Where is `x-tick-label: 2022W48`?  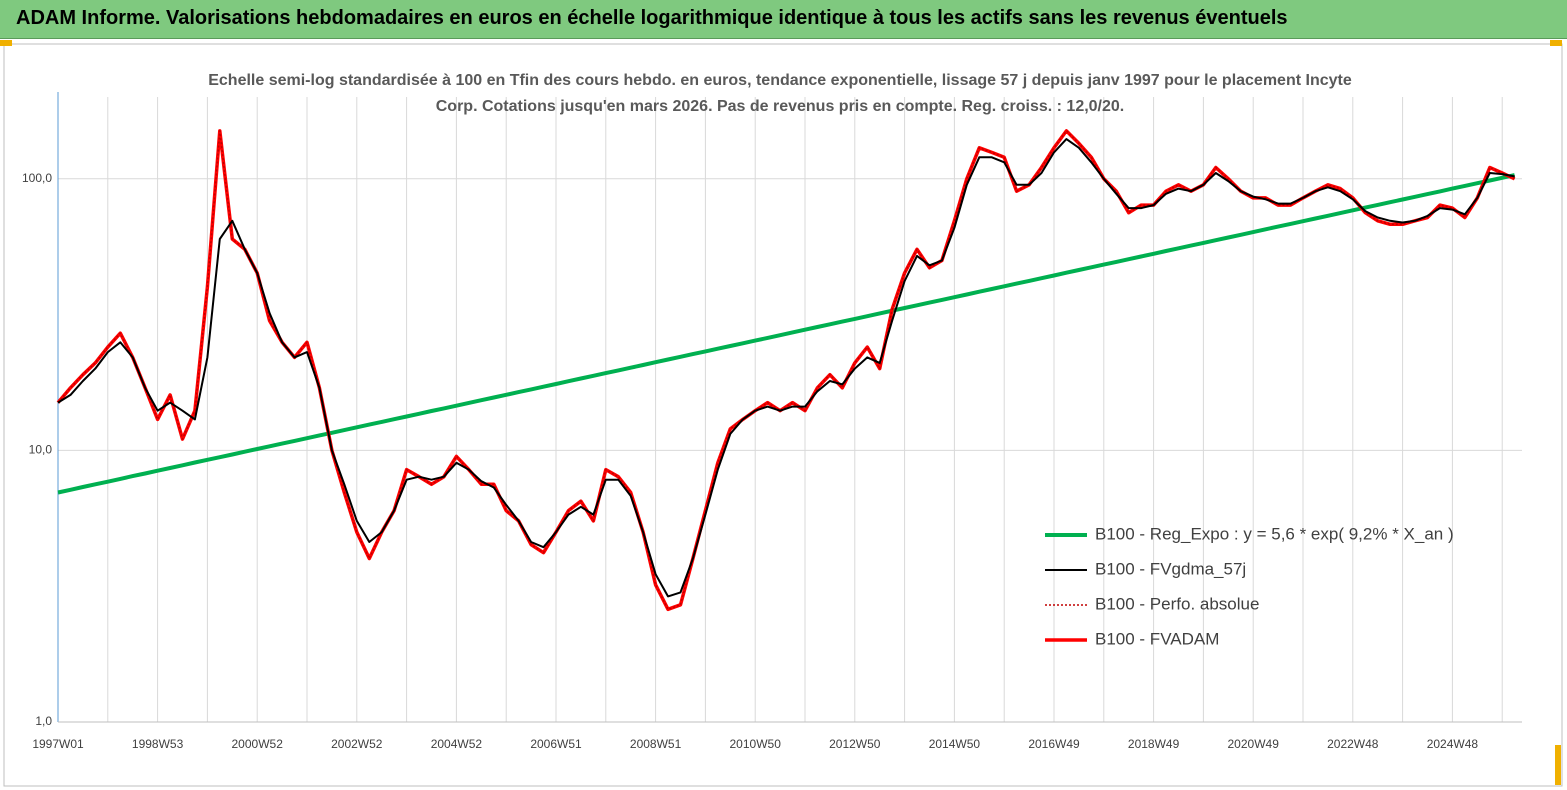
x-tick-label: 2022W48 is located at coordinates (1353, 744).